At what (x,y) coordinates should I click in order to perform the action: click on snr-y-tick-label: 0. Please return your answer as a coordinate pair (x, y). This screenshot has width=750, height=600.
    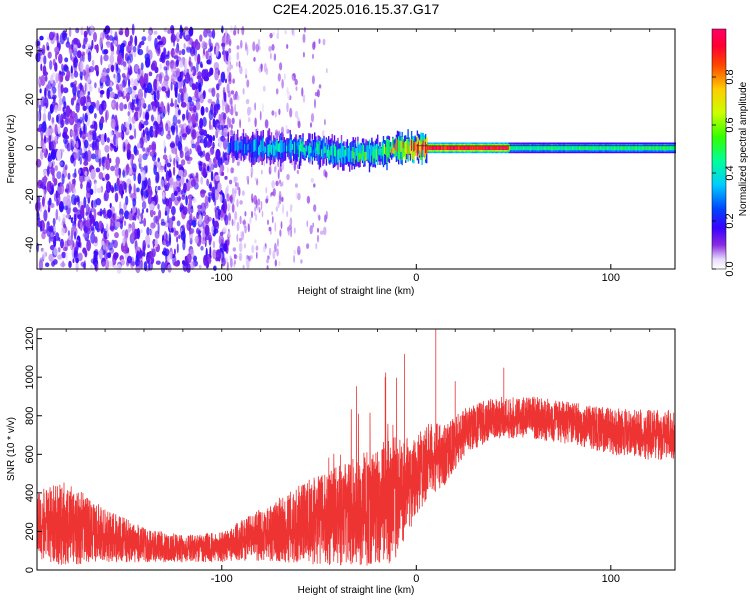
    Looking at the image, I should click on (30, 570).